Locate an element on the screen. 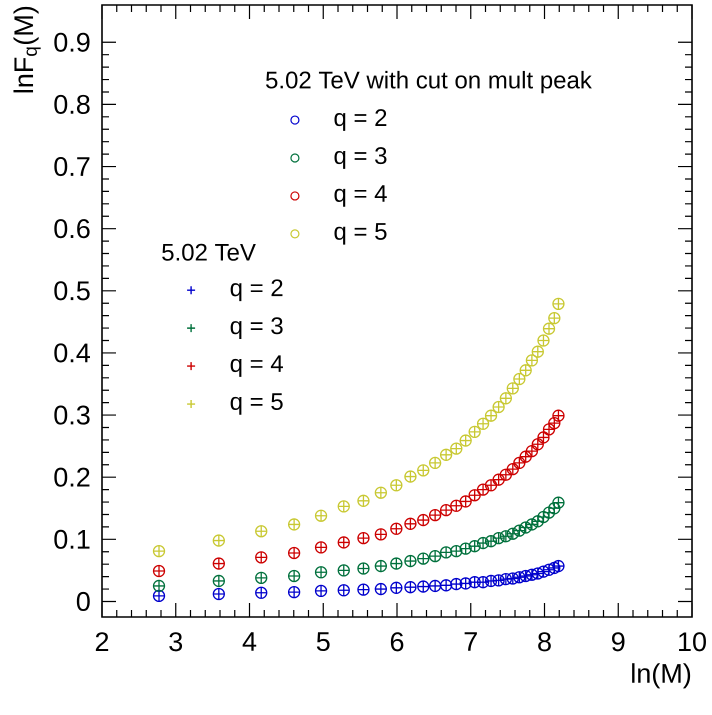 The image size is (712, 715). y-tick-label: 0.4 is located at coordinates (72, 352).